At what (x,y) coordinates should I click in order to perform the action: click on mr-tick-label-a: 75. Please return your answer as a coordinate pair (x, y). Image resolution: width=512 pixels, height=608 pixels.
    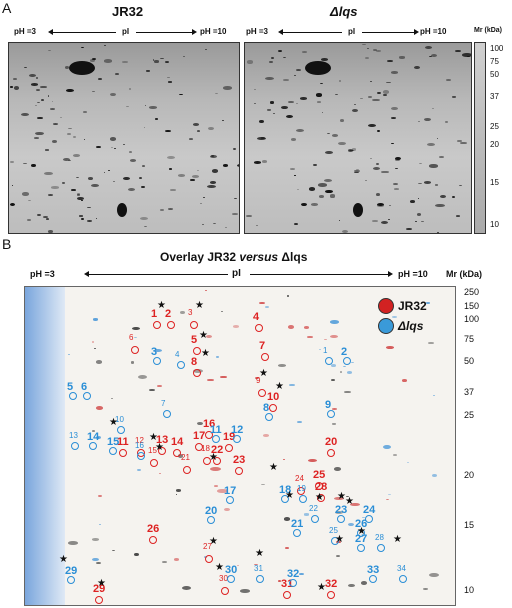
    Looking at the image, I should click on (494, 61).